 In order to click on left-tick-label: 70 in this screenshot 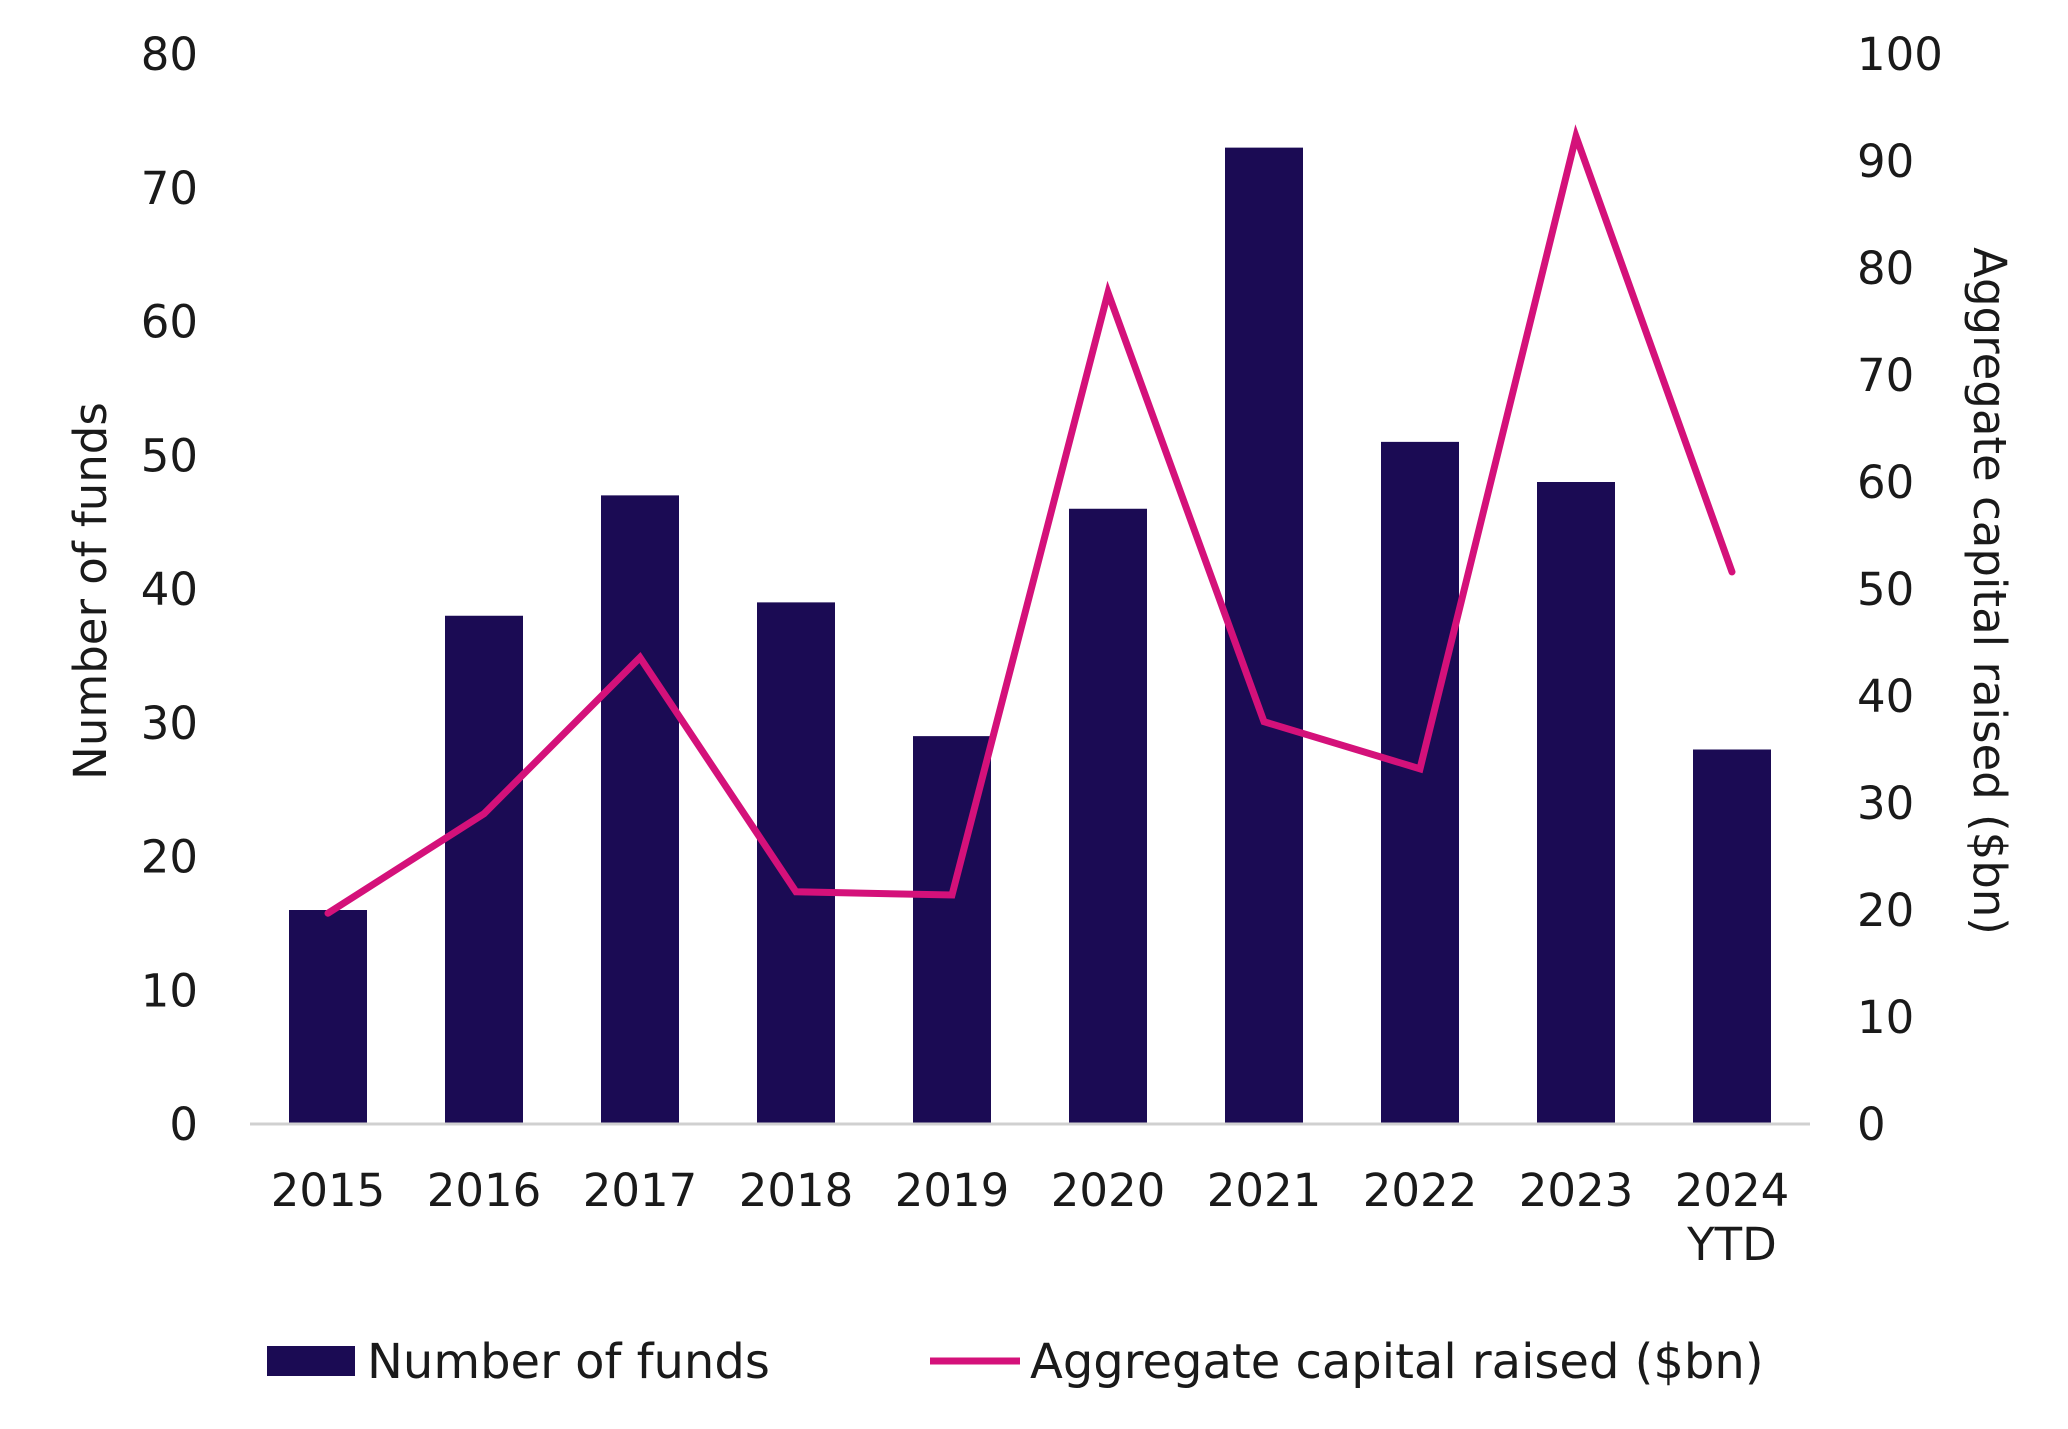, I will do `click(169, 188)`.